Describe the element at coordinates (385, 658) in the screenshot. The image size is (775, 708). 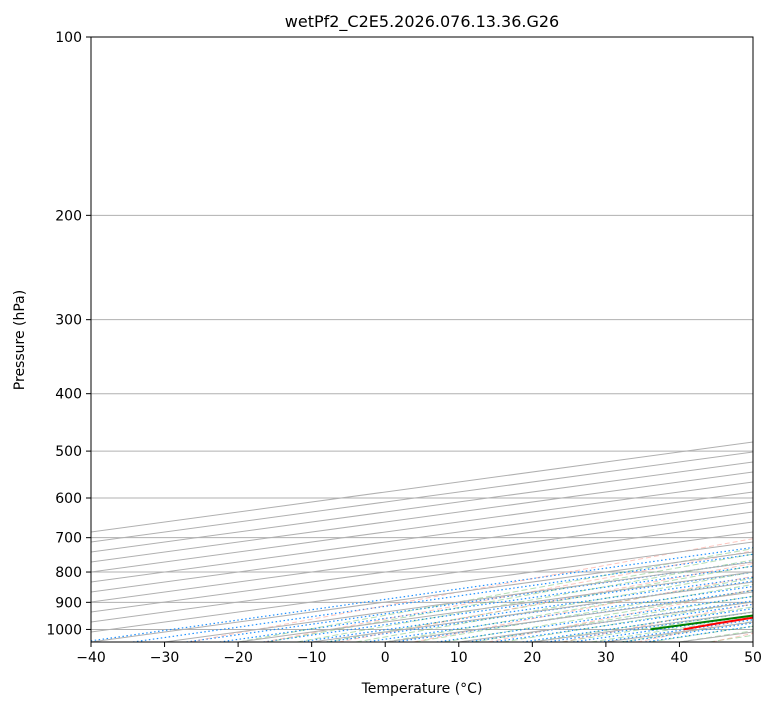
I see `x-tick-label: 0` at that location.